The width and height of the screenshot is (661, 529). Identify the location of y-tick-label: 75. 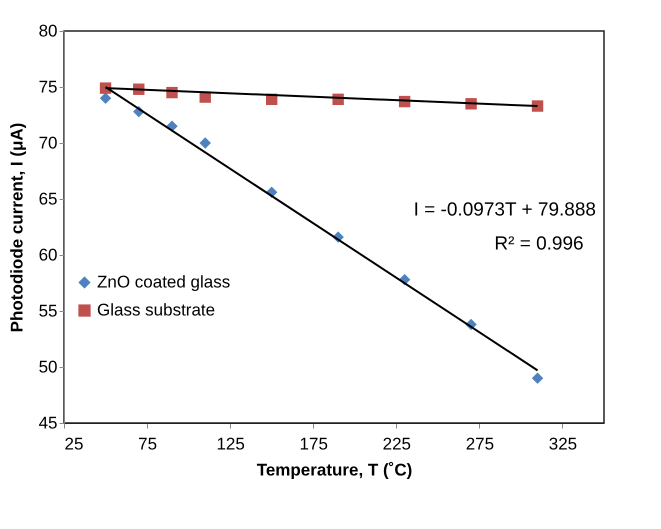
(48, 87).